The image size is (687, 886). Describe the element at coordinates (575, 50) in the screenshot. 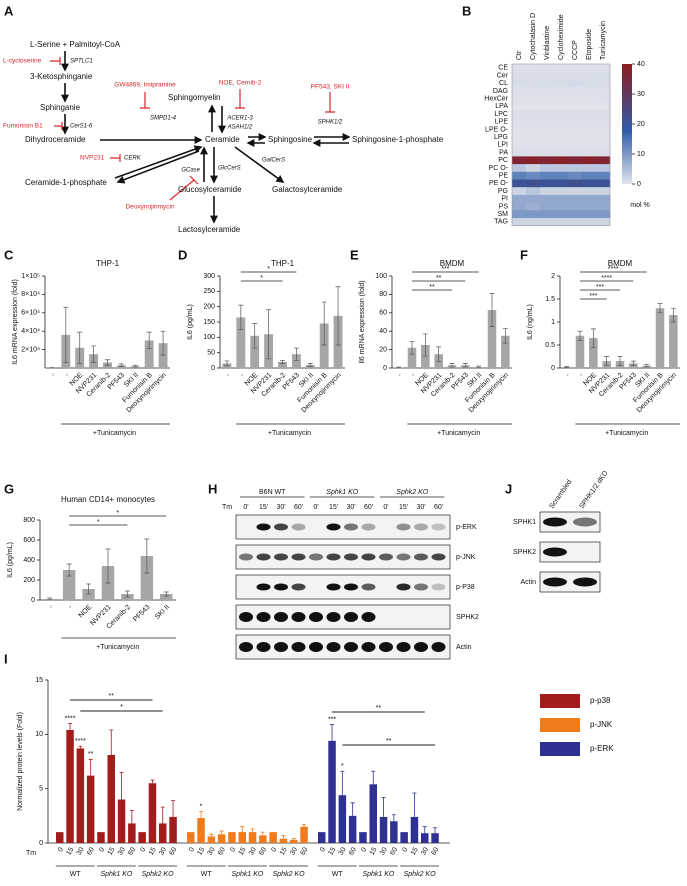

I see `column-label: CCCP` at that location.